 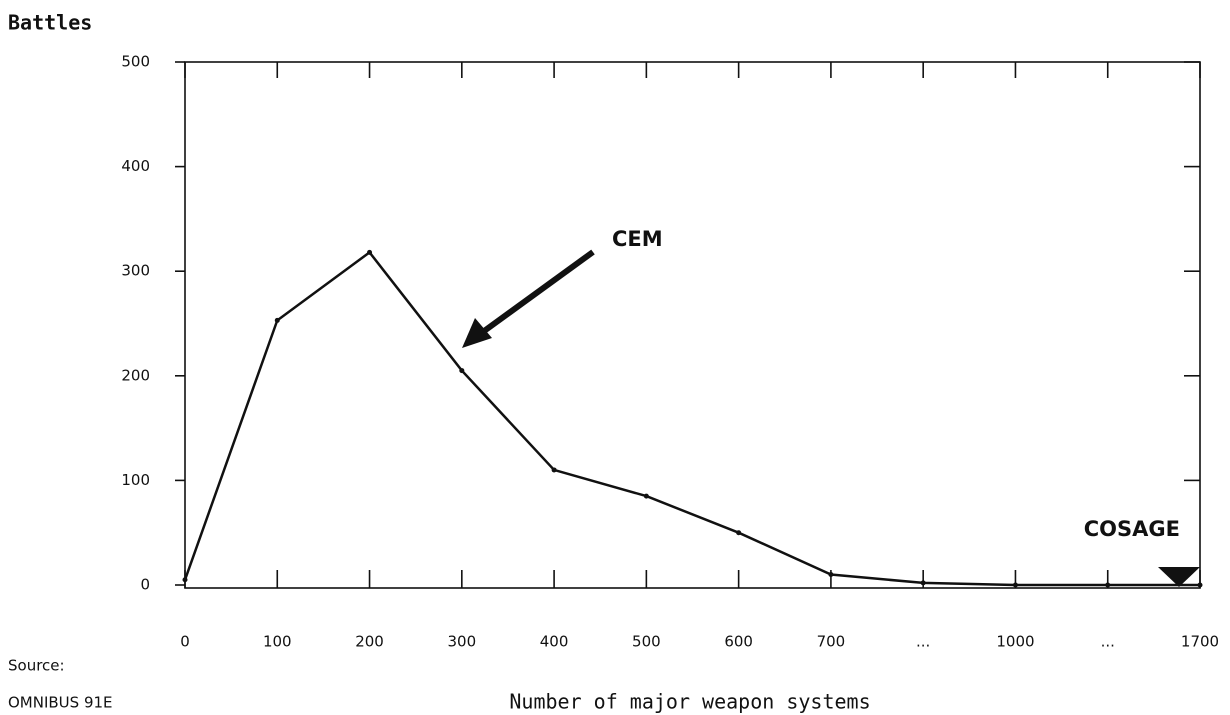 I want to click on x-tick-label: 1700, so click(x=1200, y=642).